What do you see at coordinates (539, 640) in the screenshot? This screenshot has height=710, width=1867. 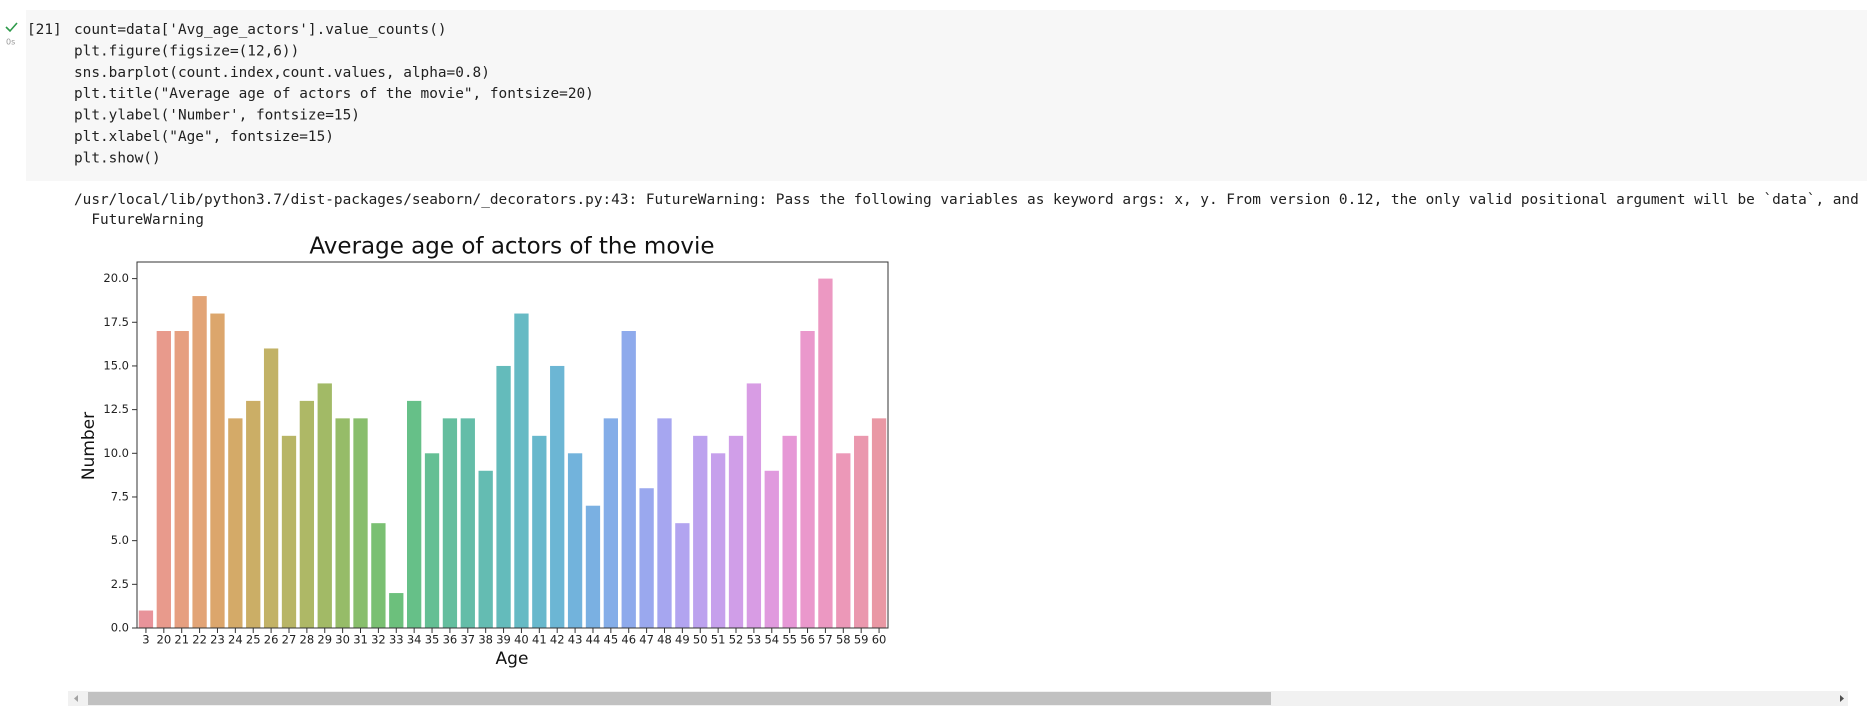 I see `x-tick-label: 41` at bounding box center [539, 640].